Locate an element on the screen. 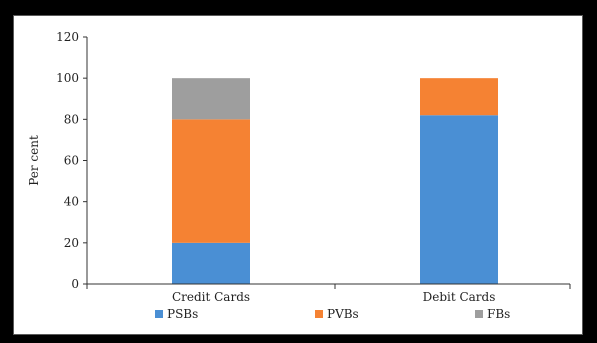  y-tick-label: 60 is located at coordinates (71, 161).